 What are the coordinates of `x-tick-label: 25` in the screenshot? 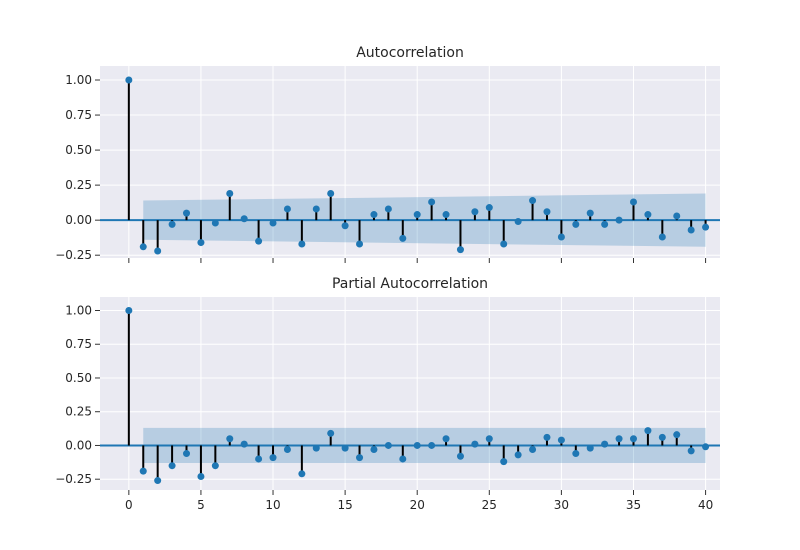 It's located at (489, 505).